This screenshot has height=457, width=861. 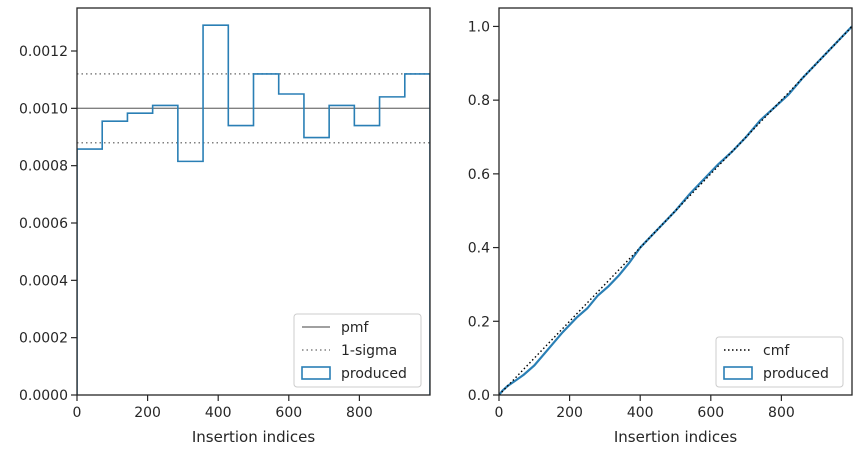 What do you see at coordinates (479, 249) in the screenshot?
I see `right-y-tick-label: 0.4` at bounding box center [479, 249].